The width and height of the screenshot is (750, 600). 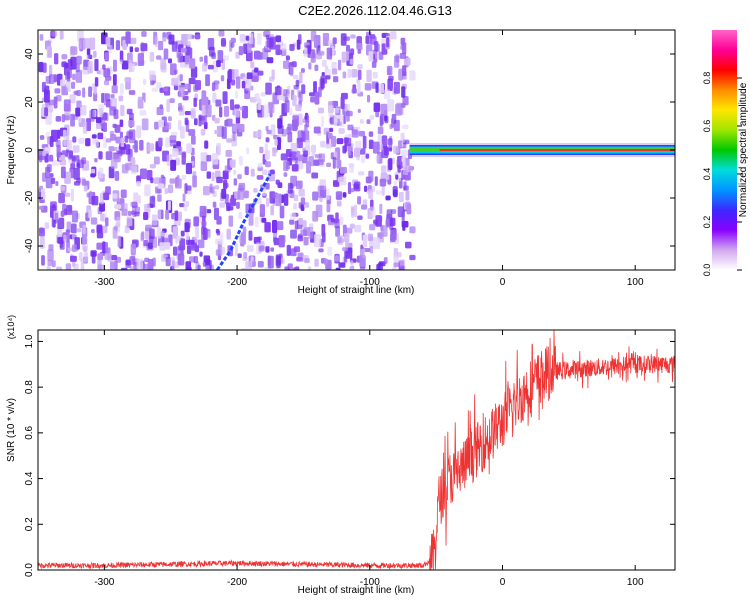 I want to click on snr-x-tick-label: -100, so click(x=370, y=582).